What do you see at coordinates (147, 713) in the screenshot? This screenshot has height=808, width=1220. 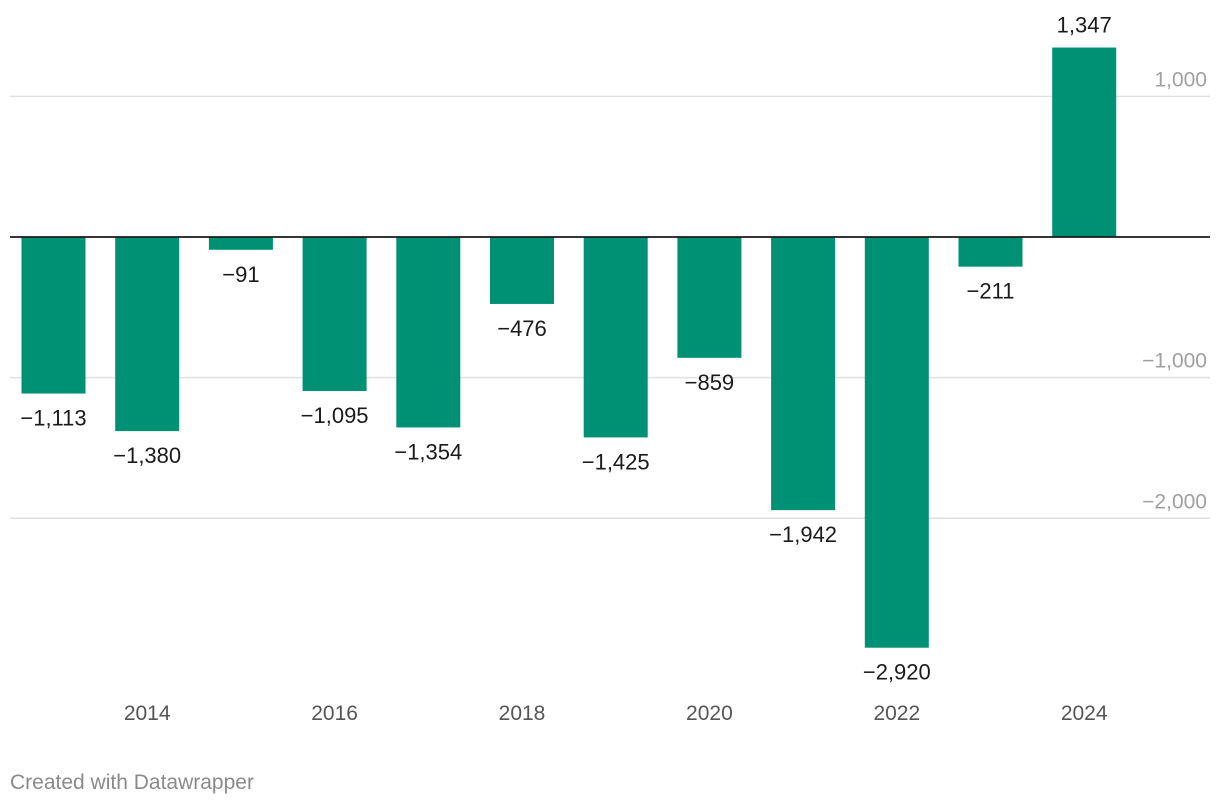 I see `x-tick-label-2014: 2014` at bounding box center [147, 713].